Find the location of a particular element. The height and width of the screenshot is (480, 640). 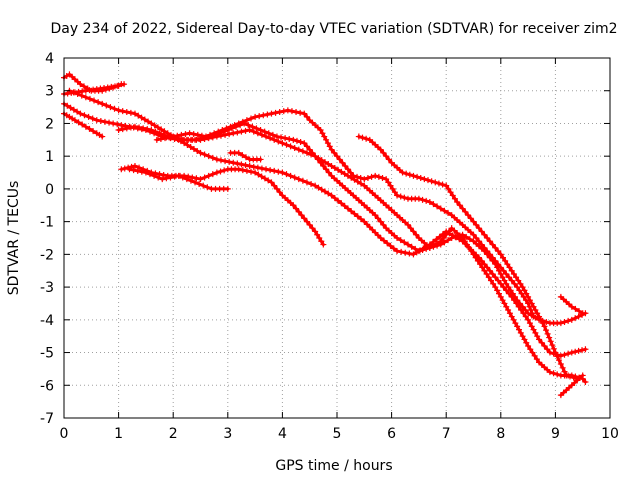

y-tick-label: -7 is located at coordinates (47, 419).